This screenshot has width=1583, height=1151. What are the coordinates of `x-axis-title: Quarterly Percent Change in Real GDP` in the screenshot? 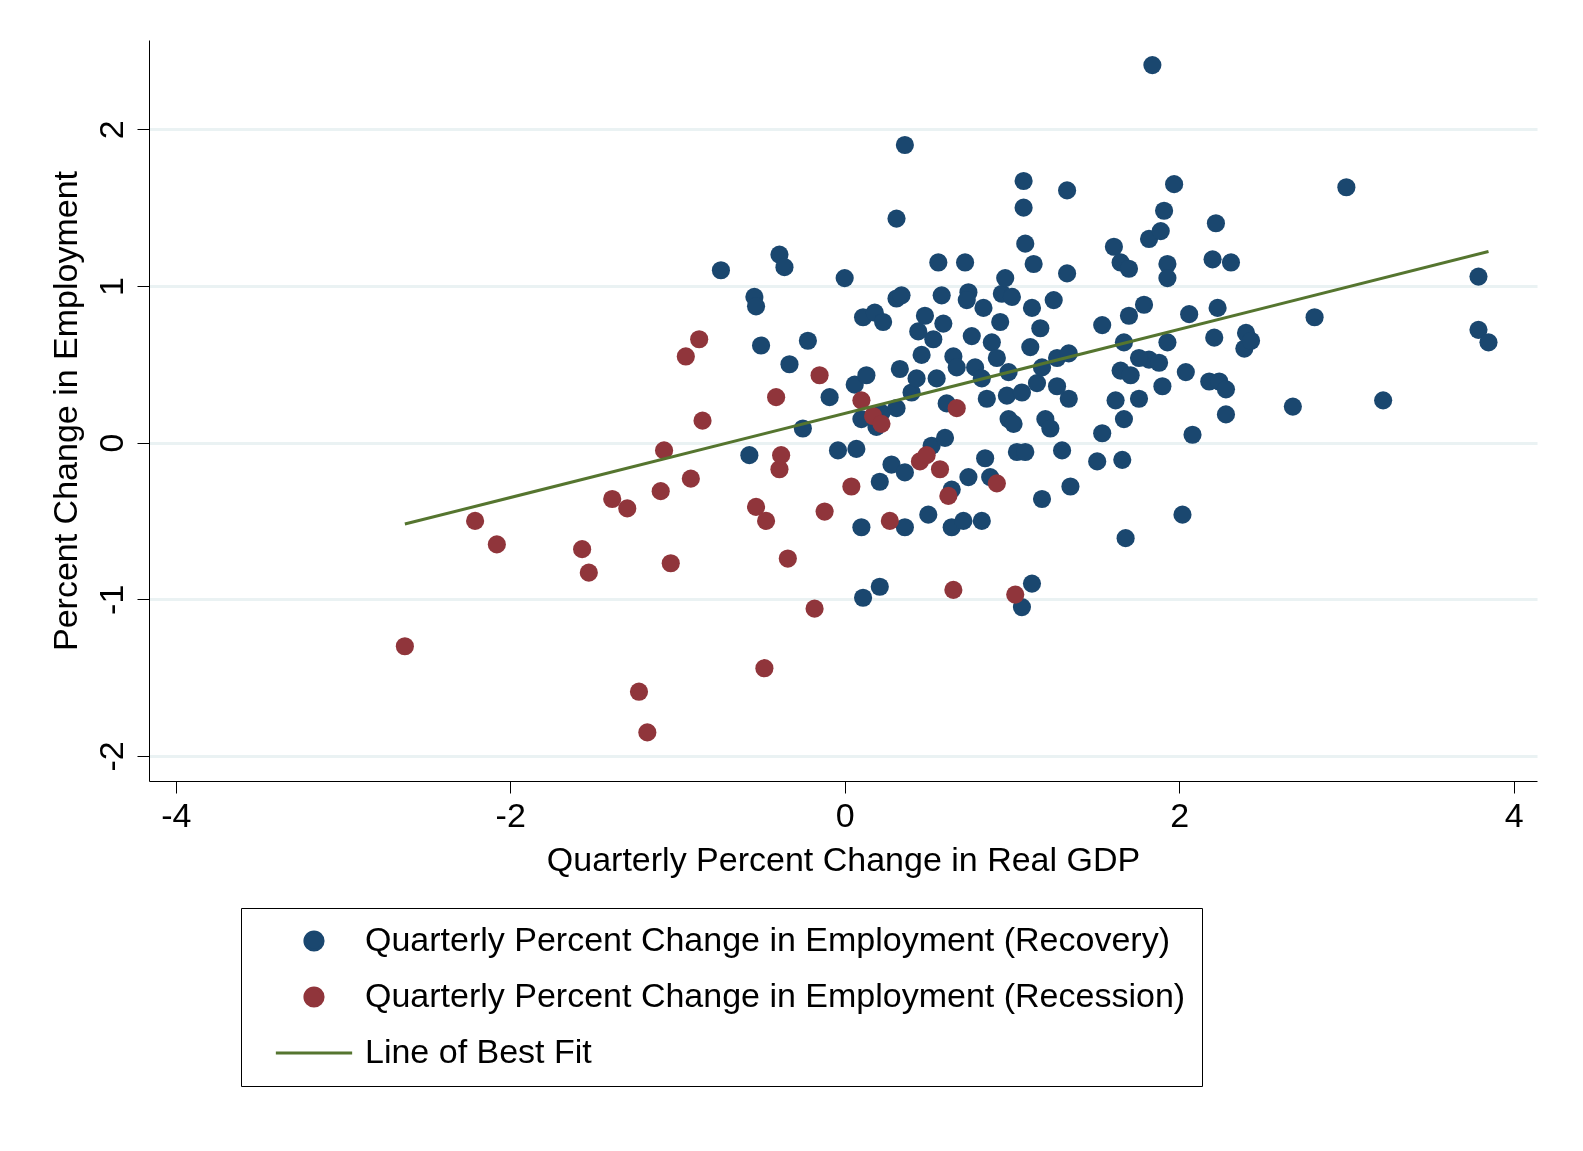 It's located at (843, 858).